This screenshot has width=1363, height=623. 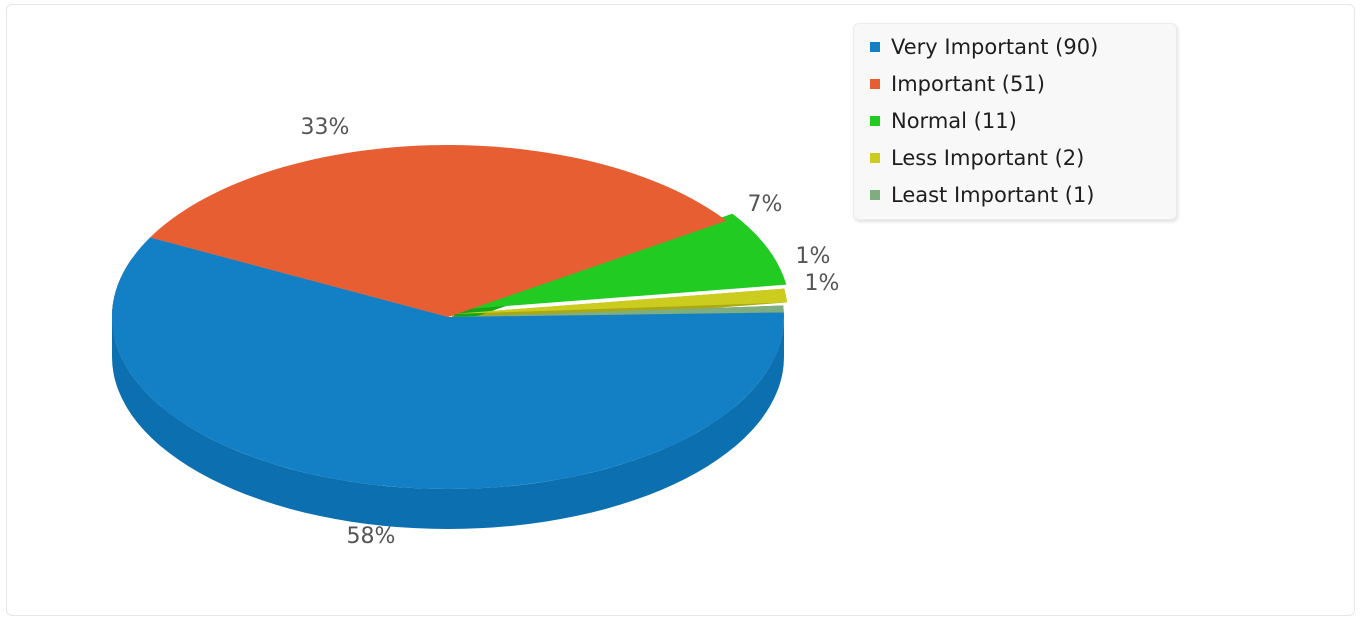 I want to click on pie-slice-important, so click(x=438, y=231).